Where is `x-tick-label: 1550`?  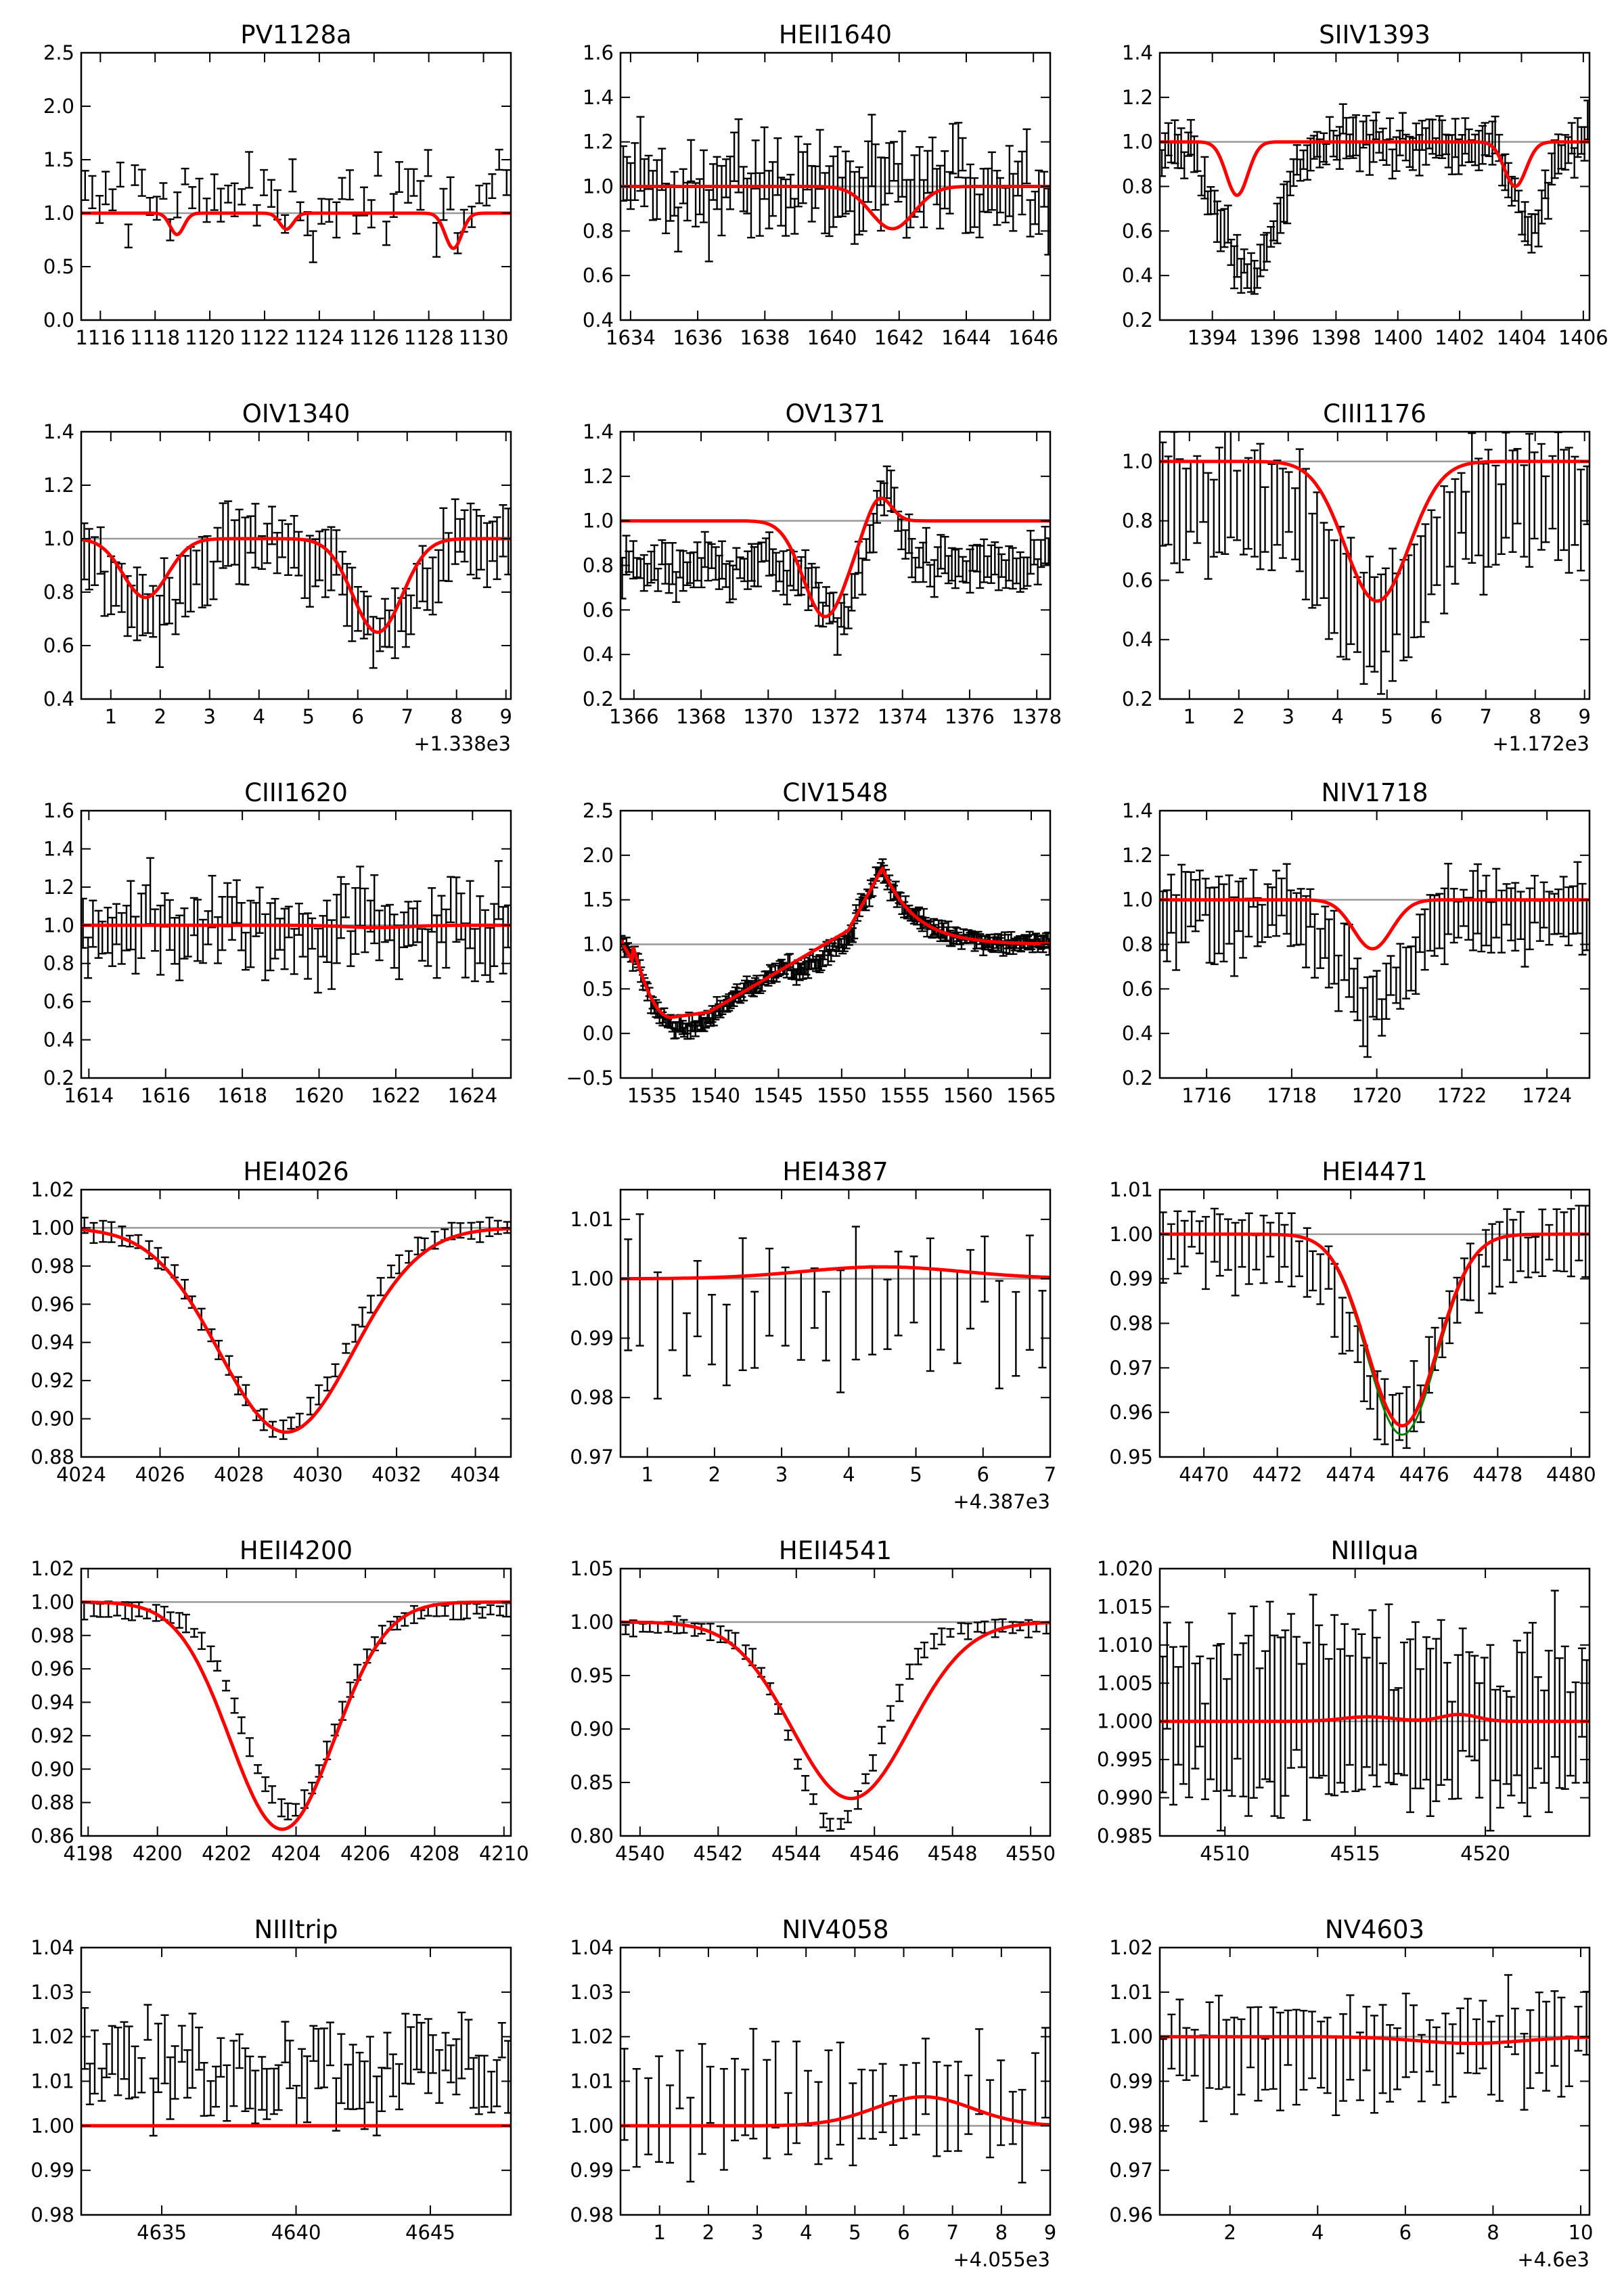
x-tick-label: 1550 is located at coordinates (842, 1095).